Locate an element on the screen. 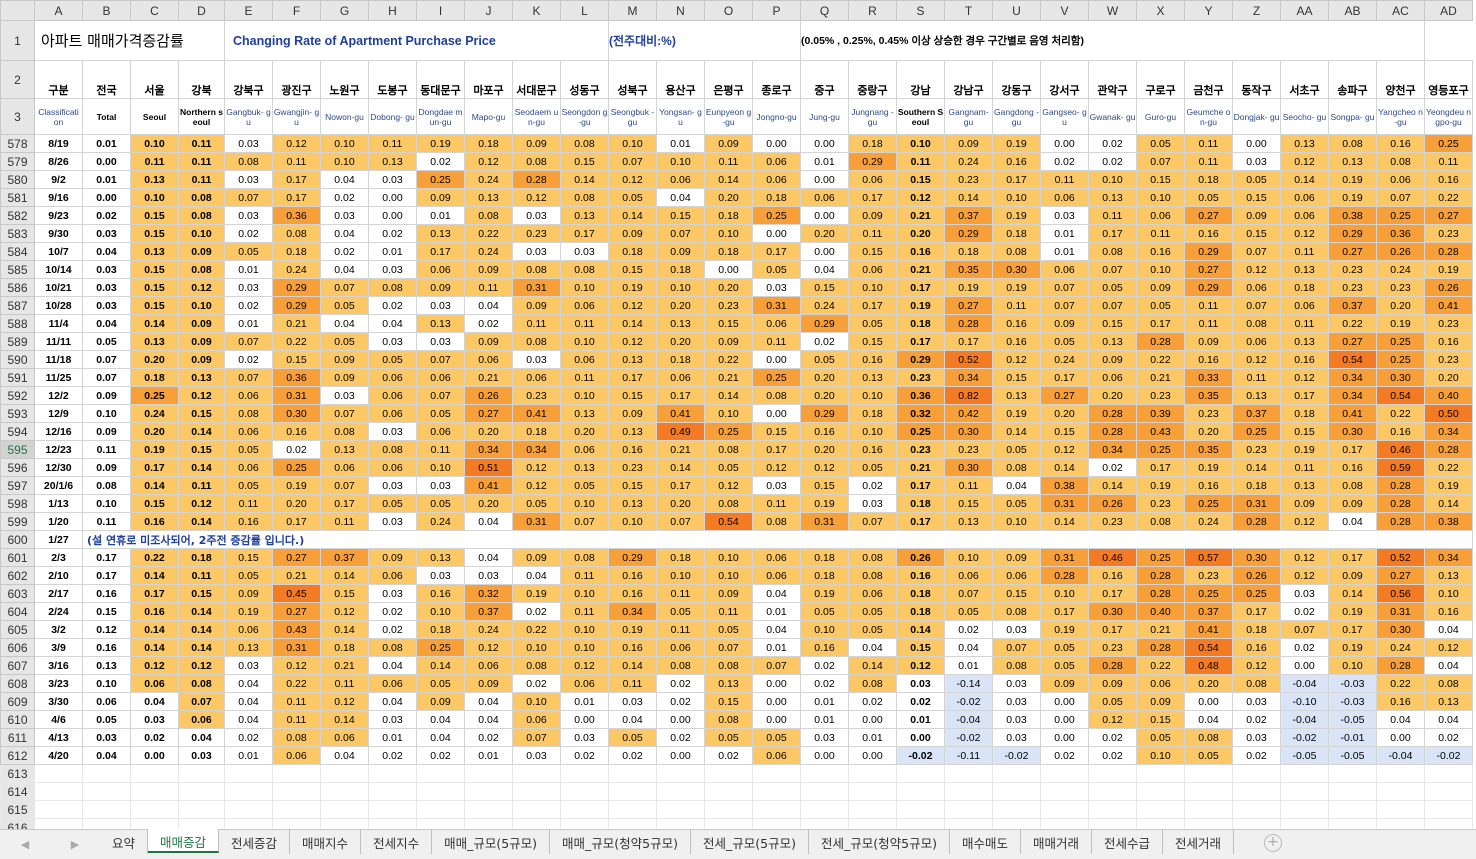 This screenshot has width=1476, height=859. data-cell: -0.02 is located at coordinates (1304, 737).